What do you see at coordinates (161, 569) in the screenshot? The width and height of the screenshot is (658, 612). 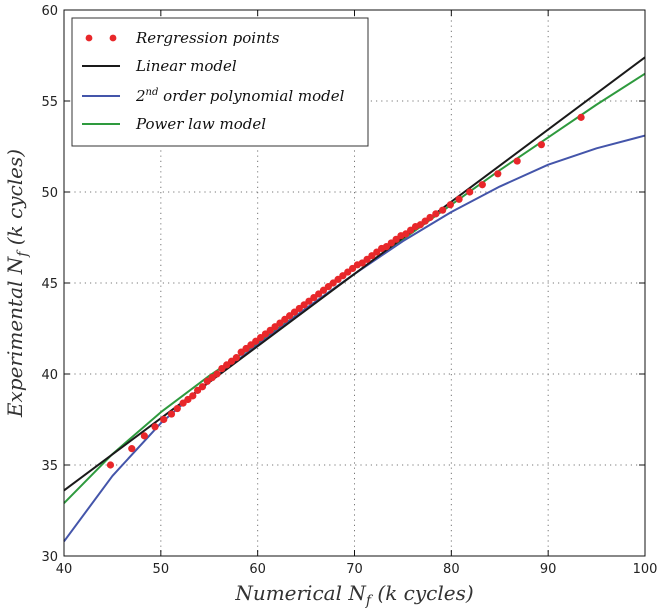 I see `x-tick-label: 50` at bounding box center [161, 569].